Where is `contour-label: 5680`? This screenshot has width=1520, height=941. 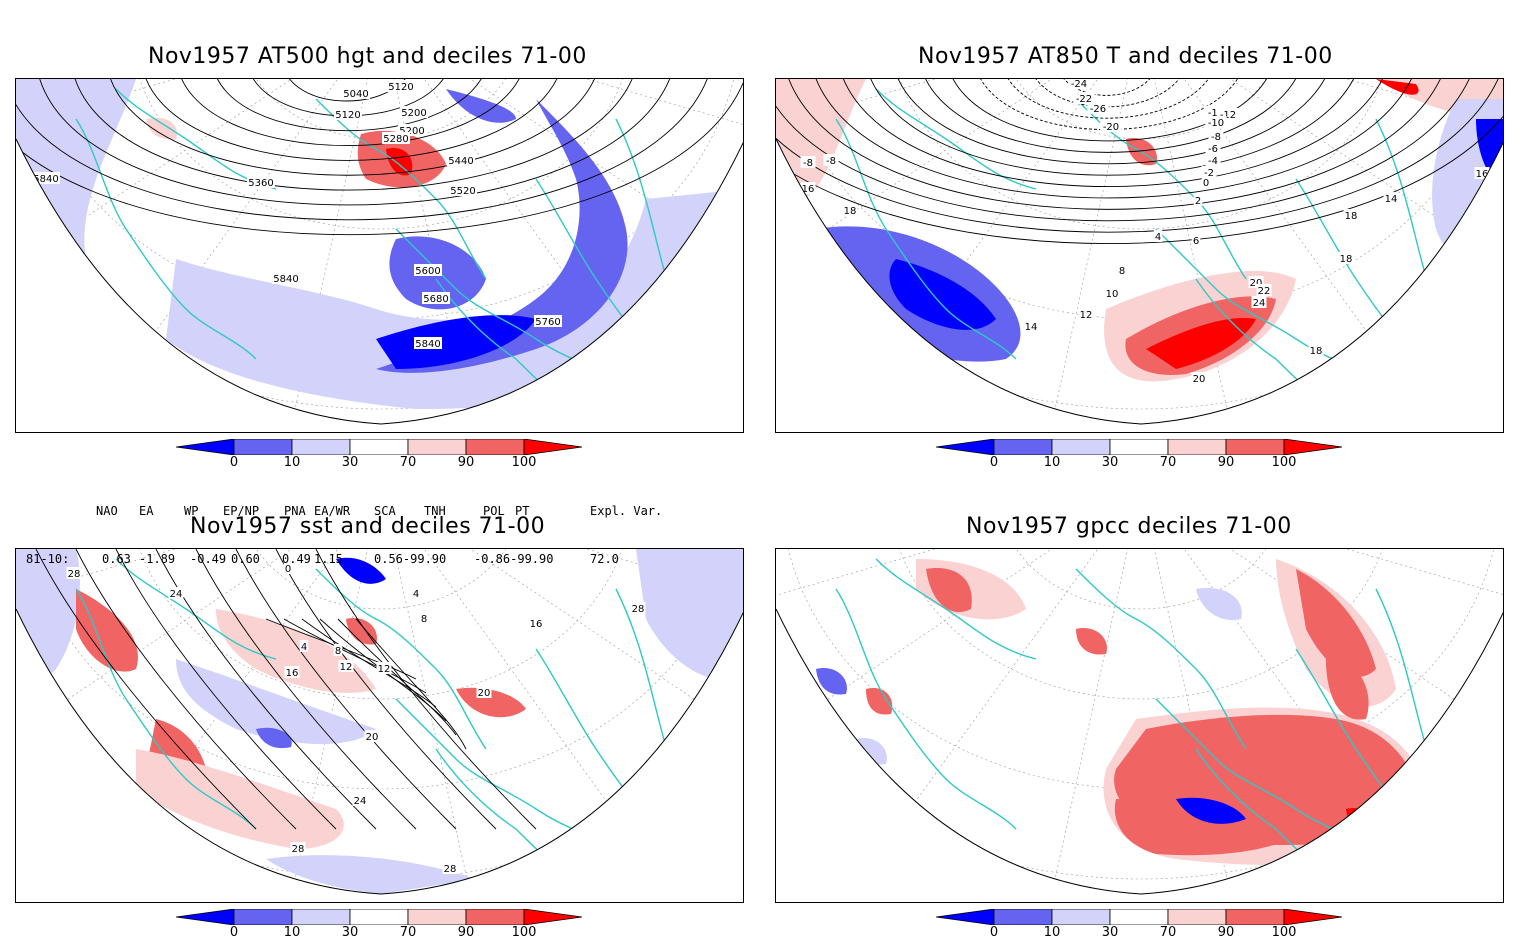
contour-label: 5680 is located at coordinates (435, 299).